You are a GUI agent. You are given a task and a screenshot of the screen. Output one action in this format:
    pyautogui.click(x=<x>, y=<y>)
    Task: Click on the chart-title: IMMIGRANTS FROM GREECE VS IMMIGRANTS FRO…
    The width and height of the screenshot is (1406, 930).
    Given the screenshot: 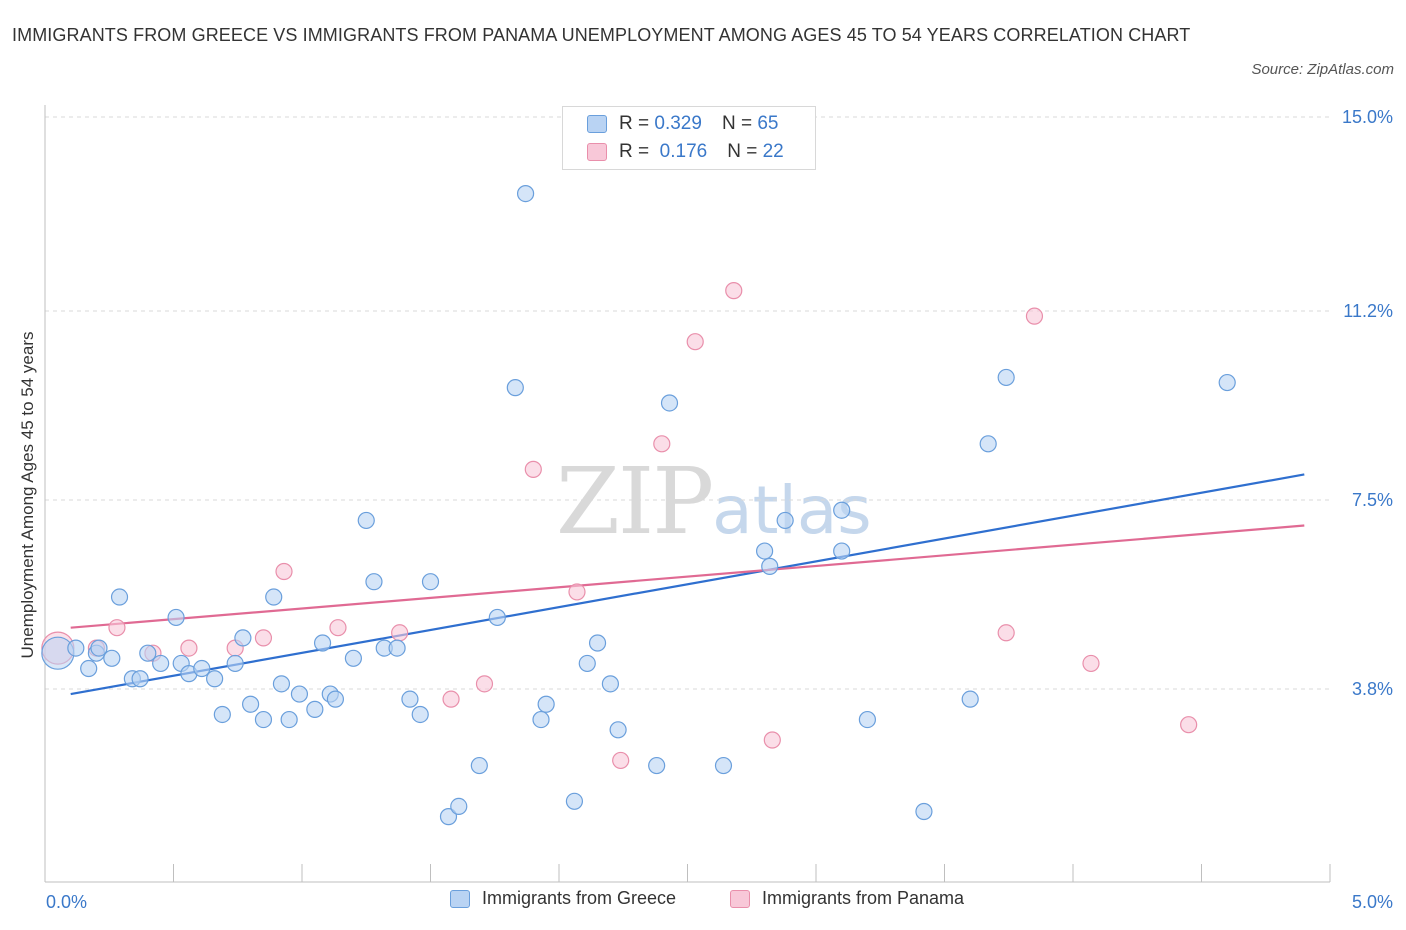 What is the action you would take?
    pyautogui.click(x=601, y=35)
    